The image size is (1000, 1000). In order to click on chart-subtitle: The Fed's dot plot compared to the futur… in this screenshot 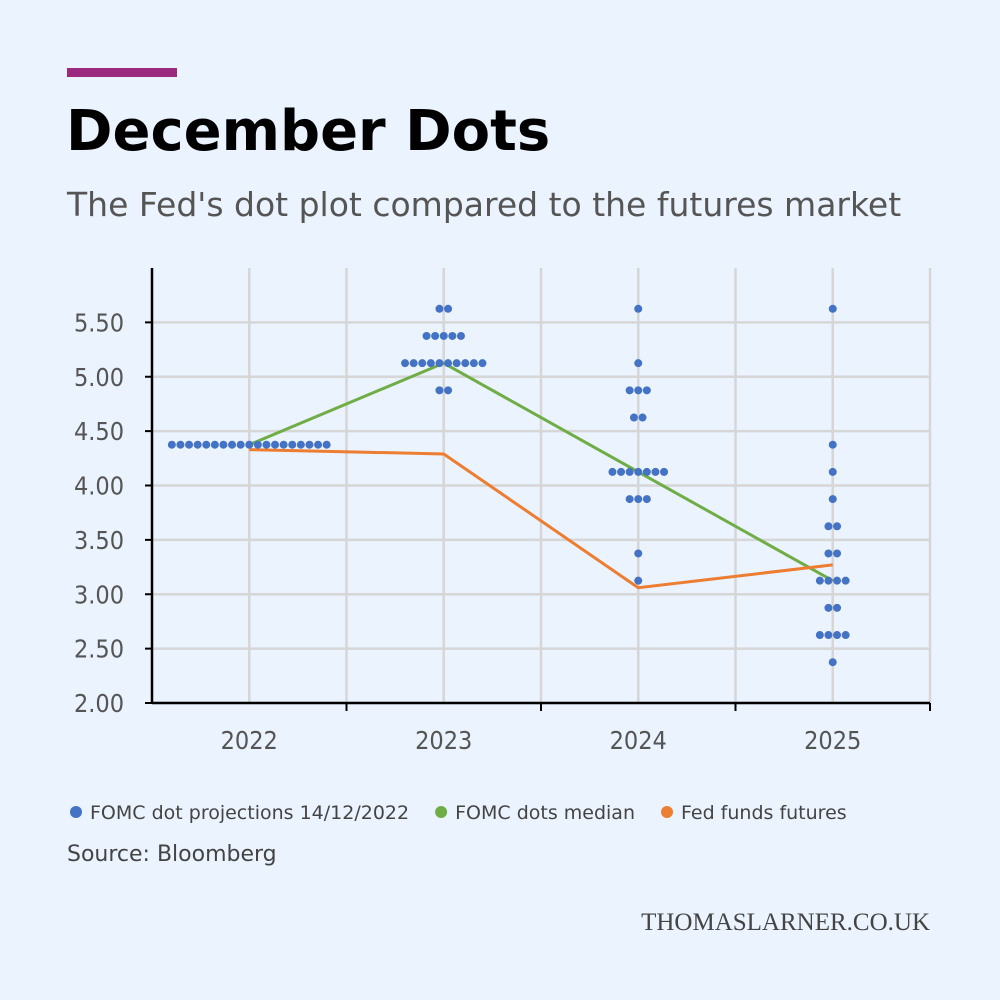, I will do `click(483, 204)`.